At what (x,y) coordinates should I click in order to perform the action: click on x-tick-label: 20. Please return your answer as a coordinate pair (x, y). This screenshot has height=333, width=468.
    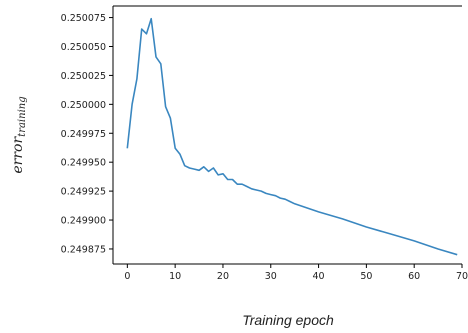
    Looking at the image, I should click on (223, 276).